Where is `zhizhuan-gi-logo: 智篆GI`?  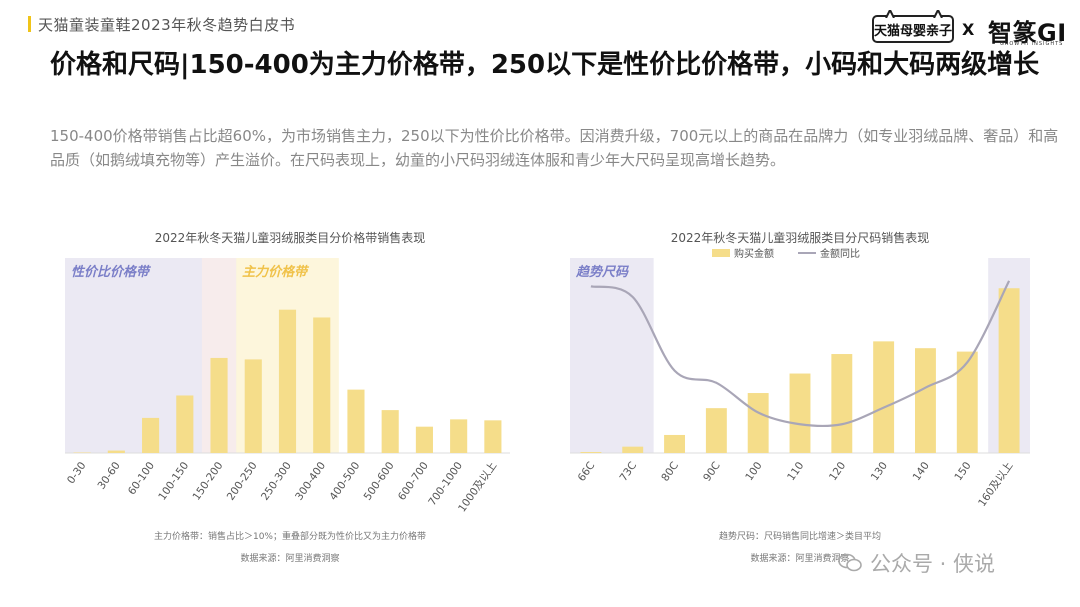
zhizhuan-gi-logo: 智篆GI is located at coordinates (1027, 33).